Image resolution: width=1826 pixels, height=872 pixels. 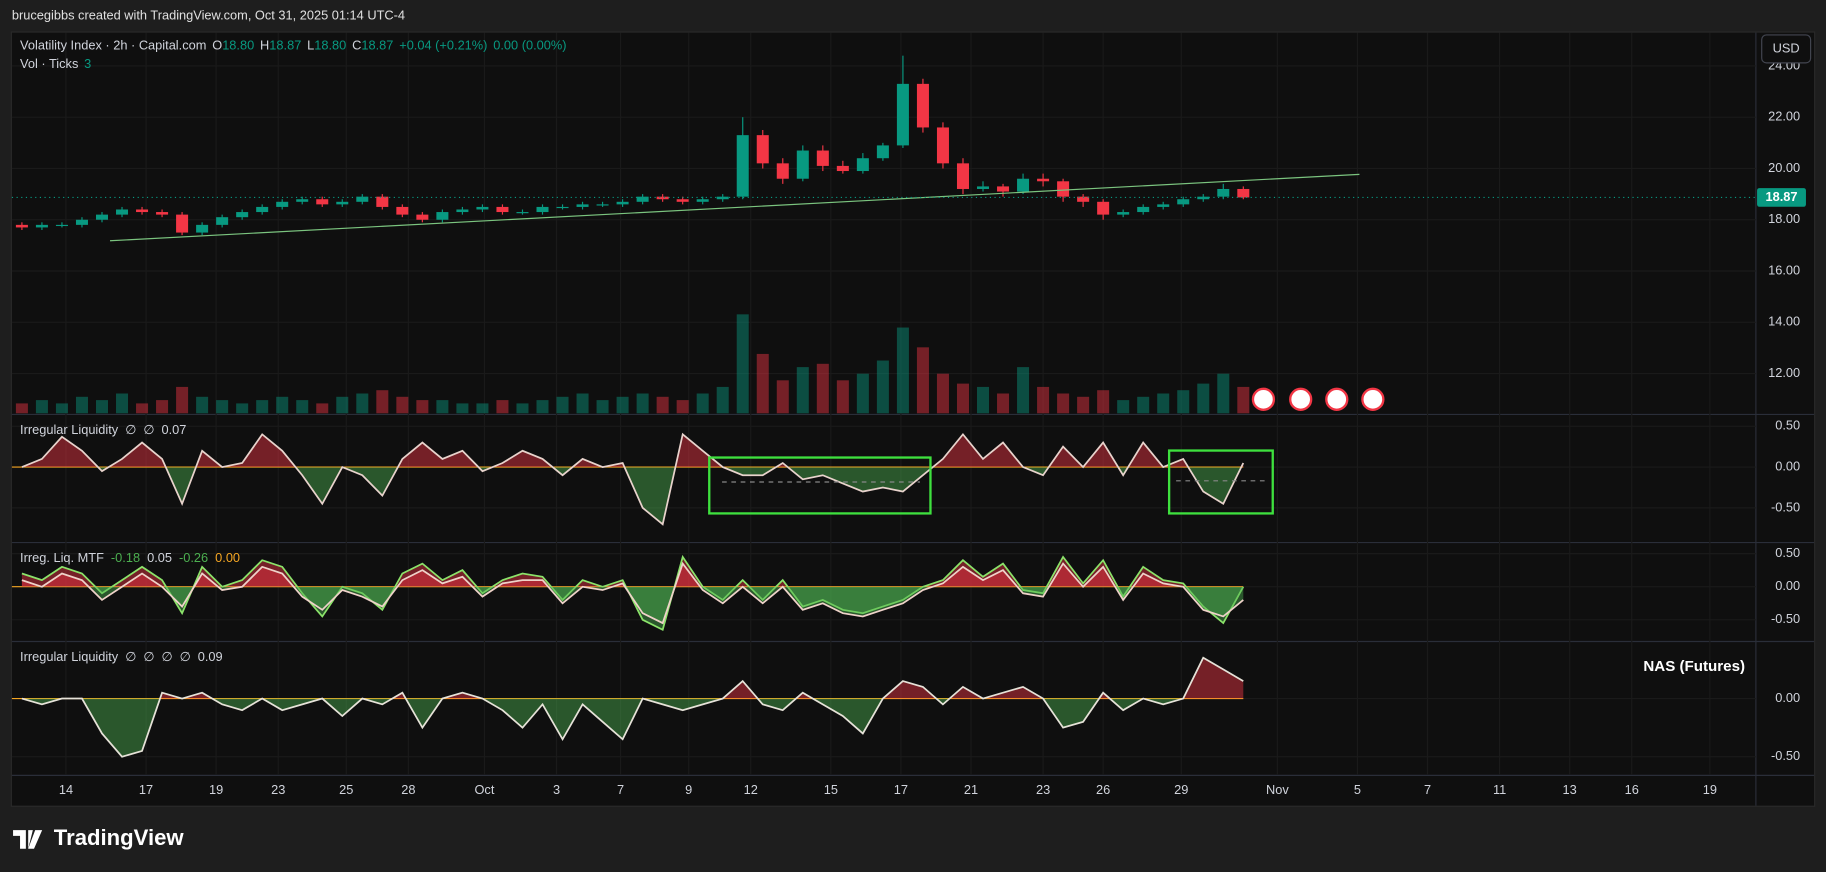 What do you see at coordinates (734, 207) in the screenshot?
I see `trendline` at bounding box center [734, 207].